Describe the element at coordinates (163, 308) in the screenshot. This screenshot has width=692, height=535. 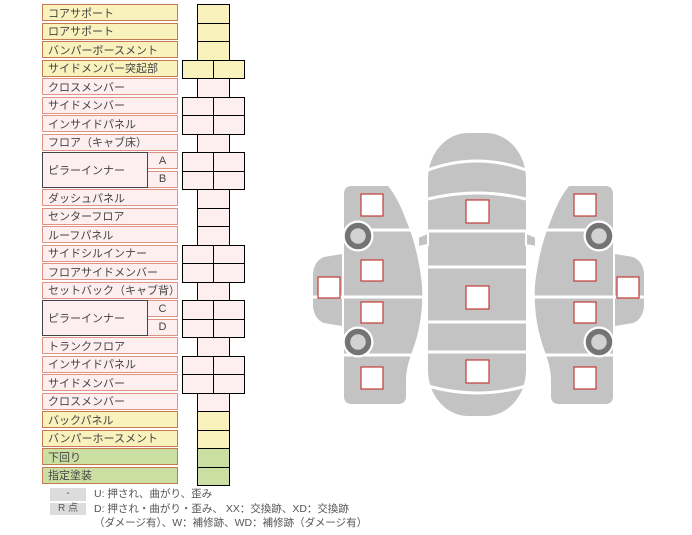
I see `part-sub-label: C` at that location.